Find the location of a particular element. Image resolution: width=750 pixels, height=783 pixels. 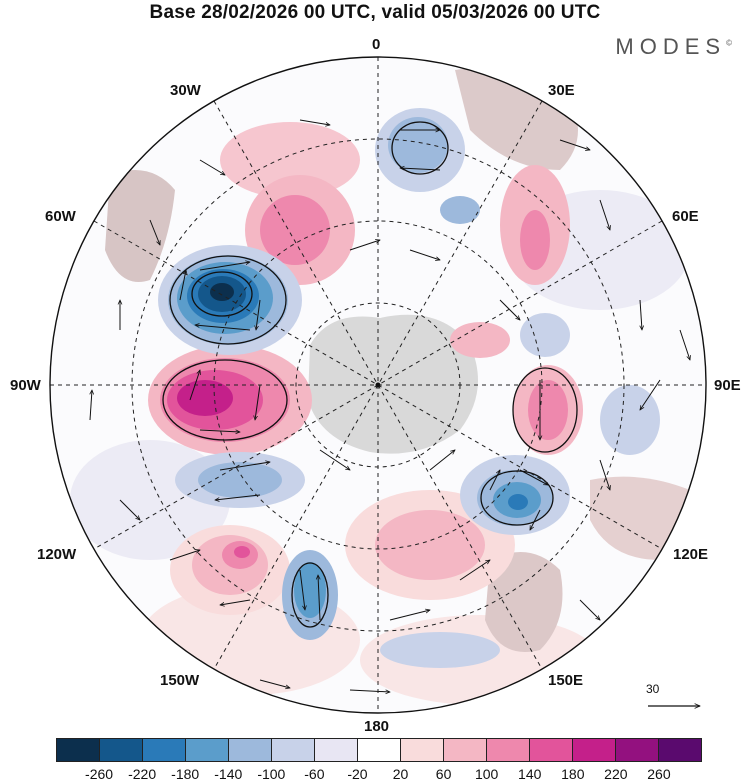

longitude-label-30e: 30E is located at coordinates (561, 90).